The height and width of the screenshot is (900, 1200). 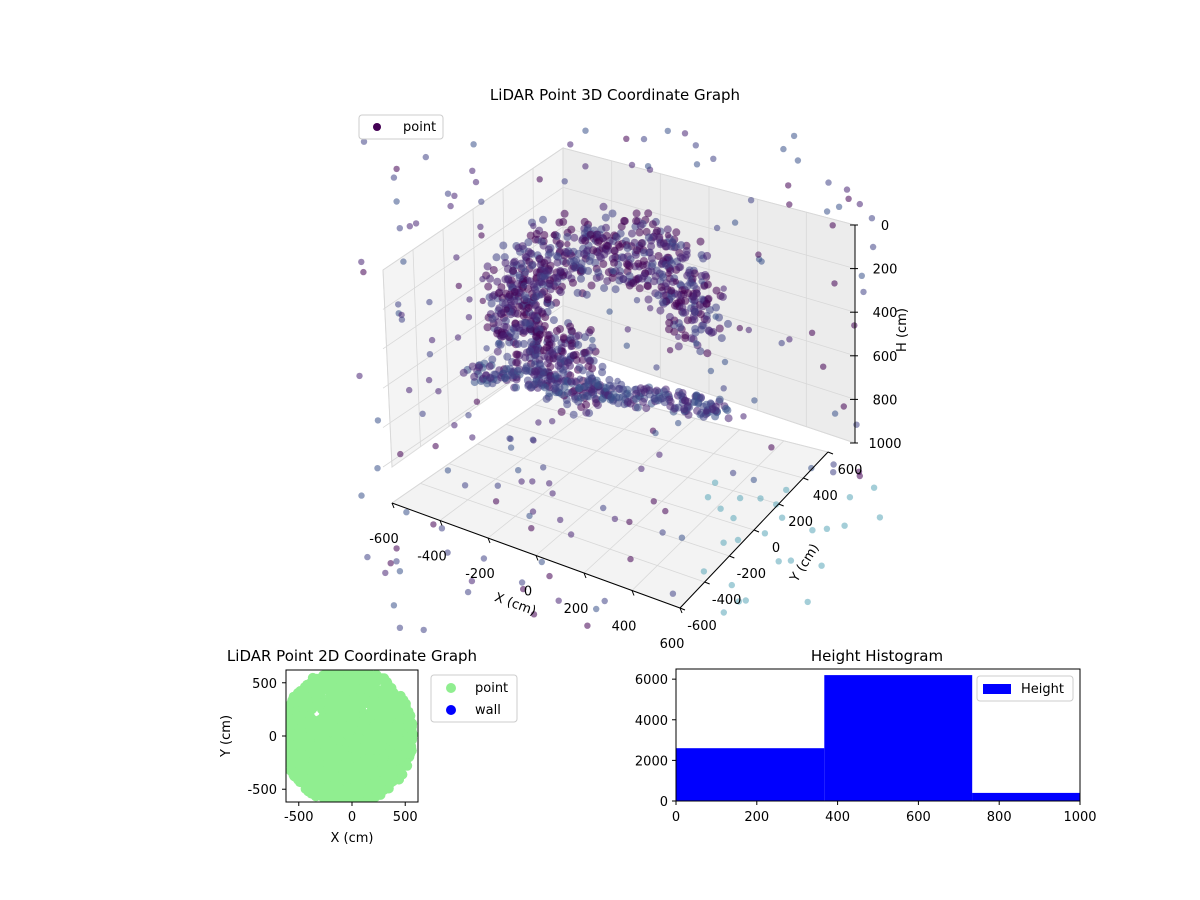 I want to click on chart-histogram-legend-label: Height, so click(x=1042, y=689).